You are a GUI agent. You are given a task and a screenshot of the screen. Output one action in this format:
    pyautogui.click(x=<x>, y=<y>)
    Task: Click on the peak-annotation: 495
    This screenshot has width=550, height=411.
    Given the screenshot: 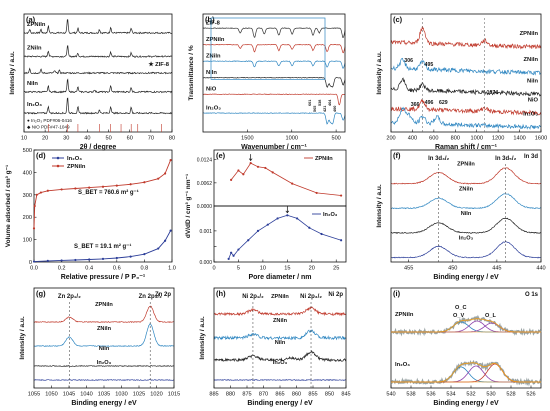 What is the action you would take?
    pyautogui.click(x=429, y=65)
    